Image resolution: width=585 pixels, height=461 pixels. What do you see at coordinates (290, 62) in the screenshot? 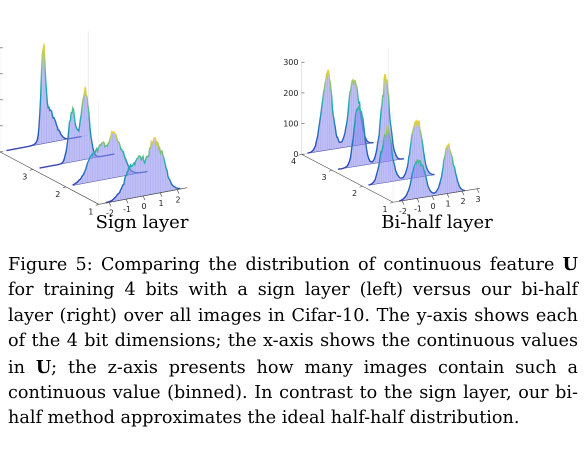
I see `z-tick-label: 300` at bounding box center [290, 62].